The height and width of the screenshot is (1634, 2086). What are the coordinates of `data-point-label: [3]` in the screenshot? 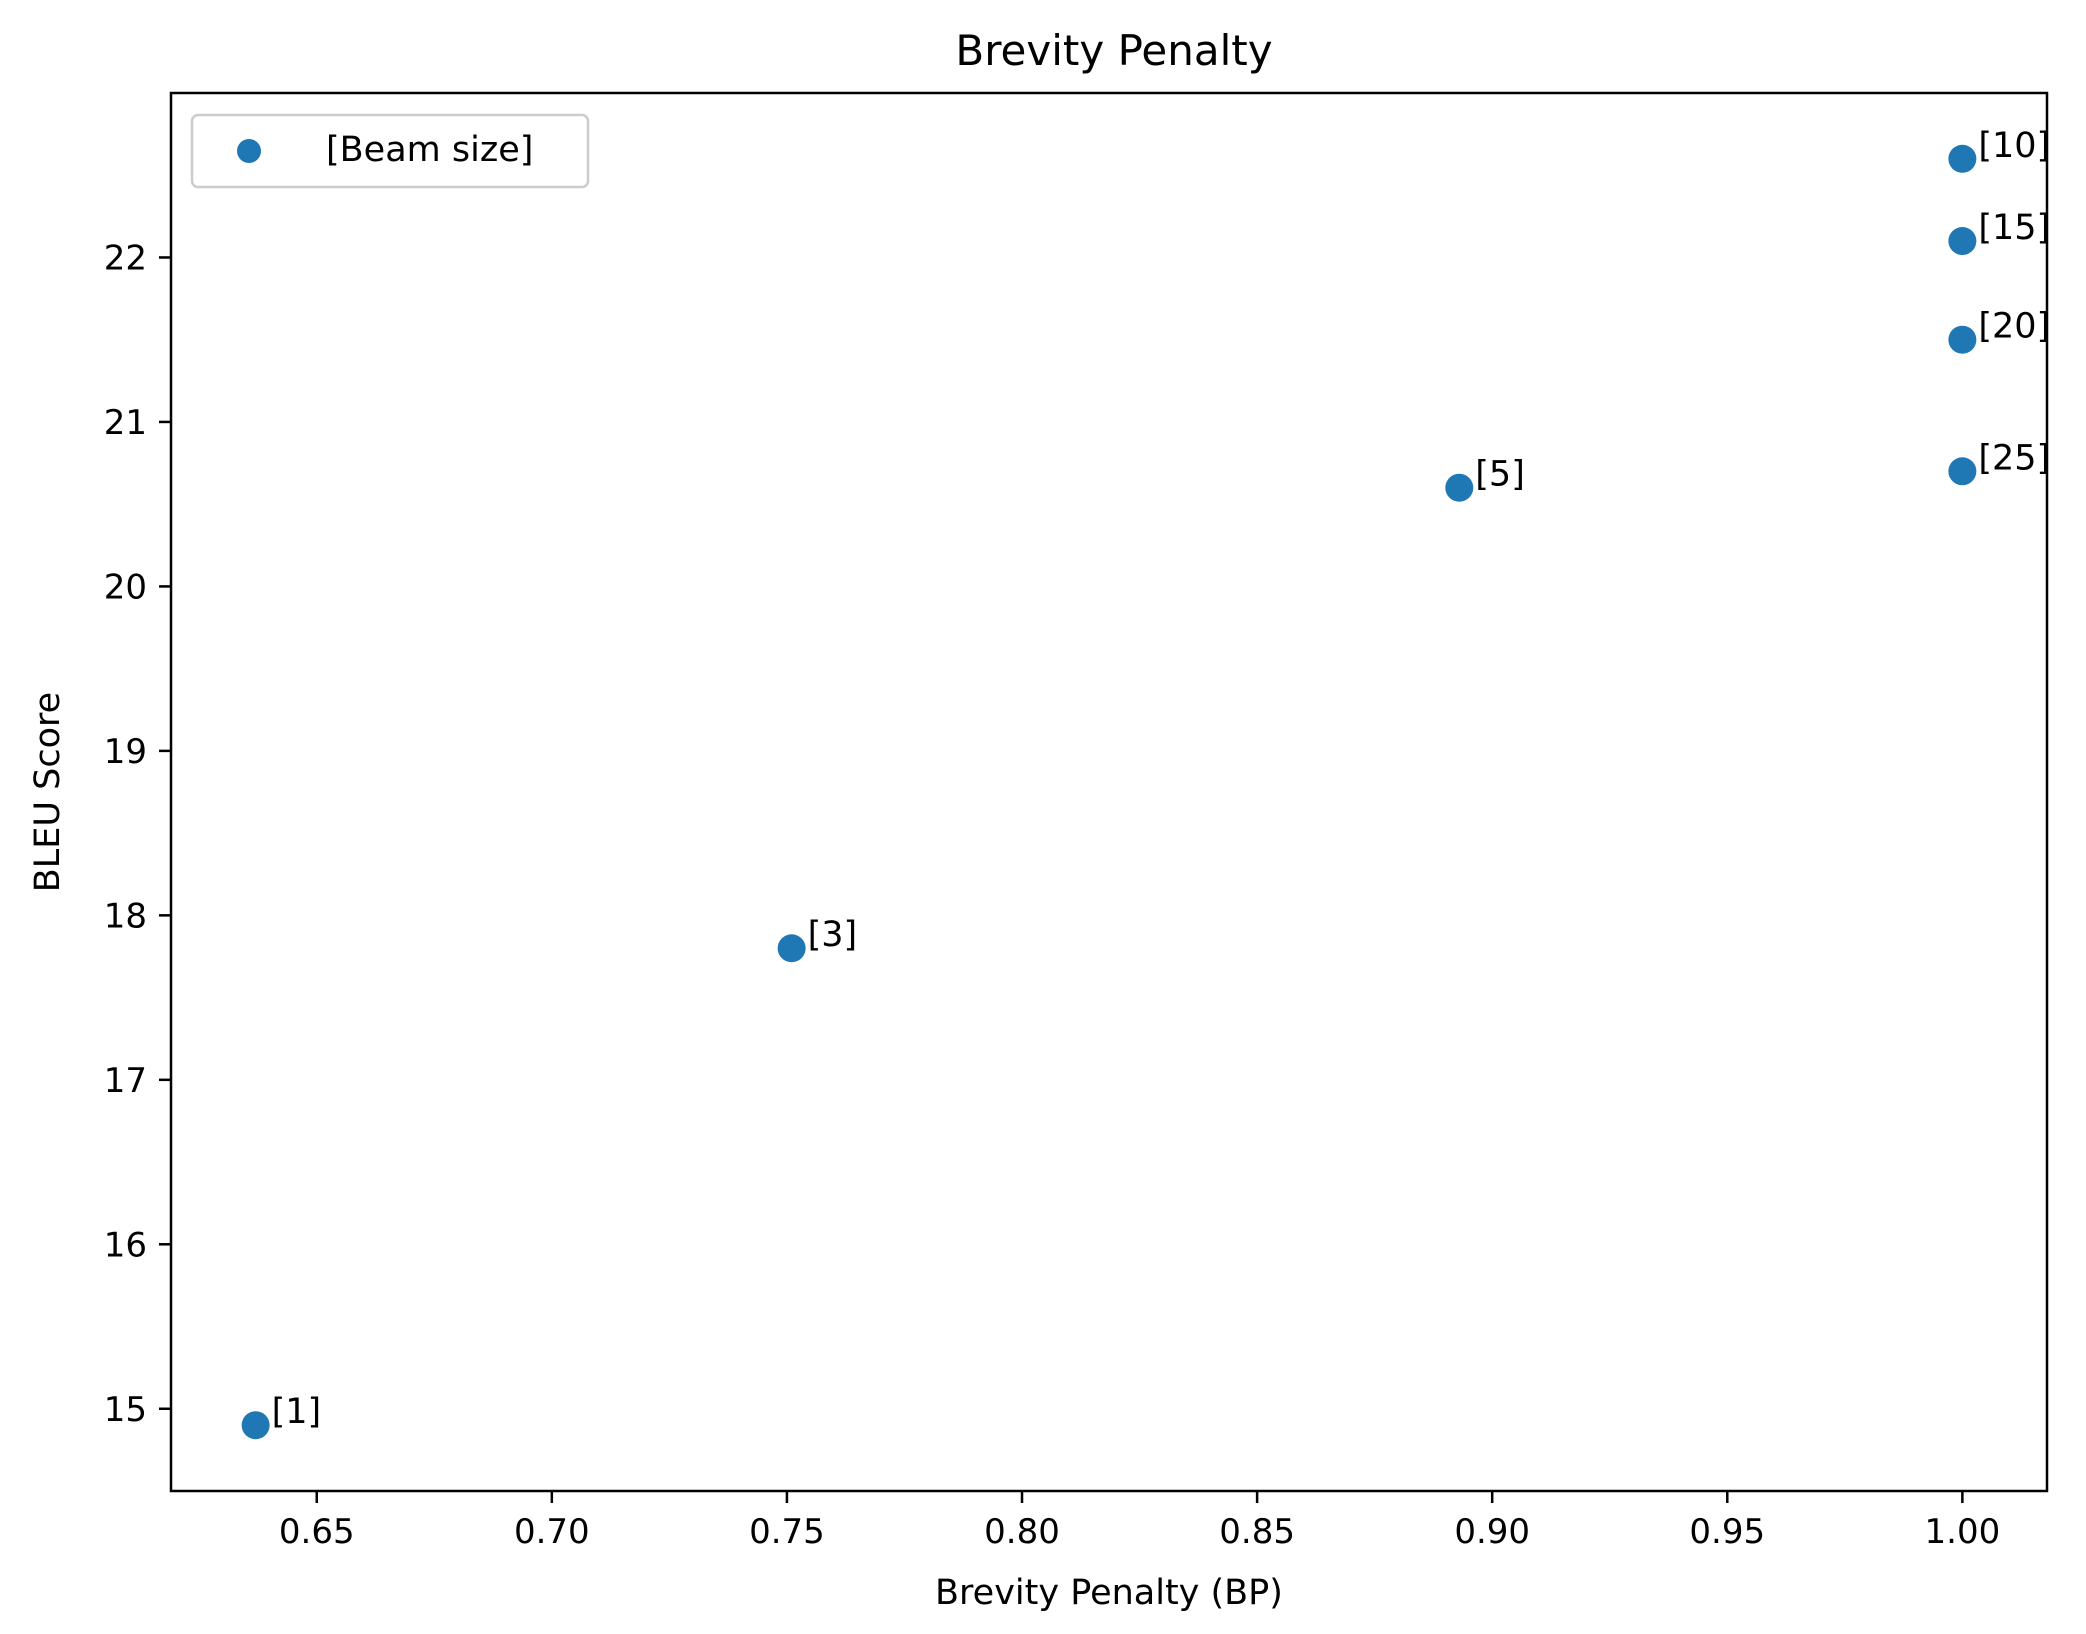 It's located at (833, 935).